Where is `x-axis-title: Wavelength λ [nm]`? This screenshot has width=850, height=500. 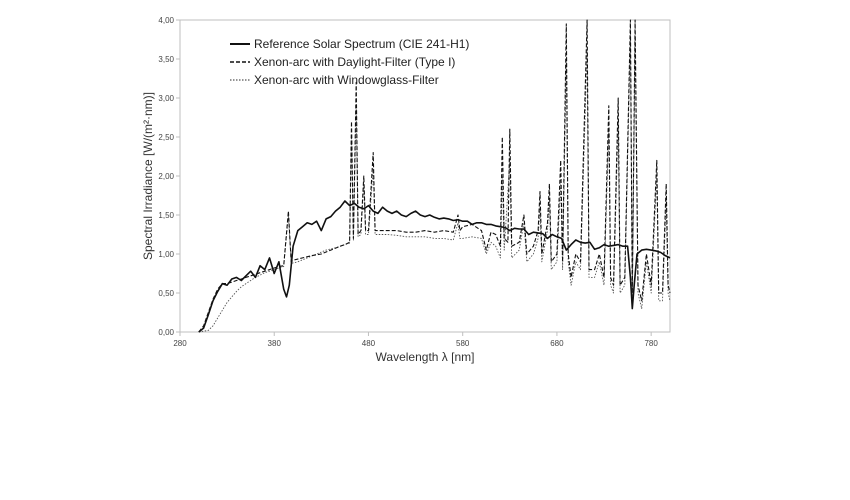
x-axis-title: Wavelength λ [nm] is located at coordinates (425, 357).